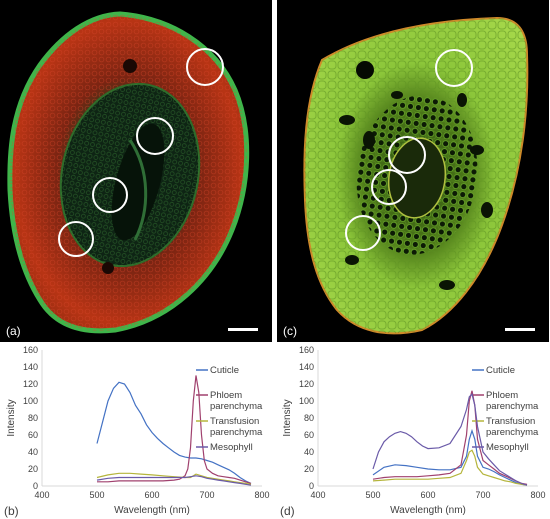  I want to click on panel-label-c: (c), so click(290, 331).